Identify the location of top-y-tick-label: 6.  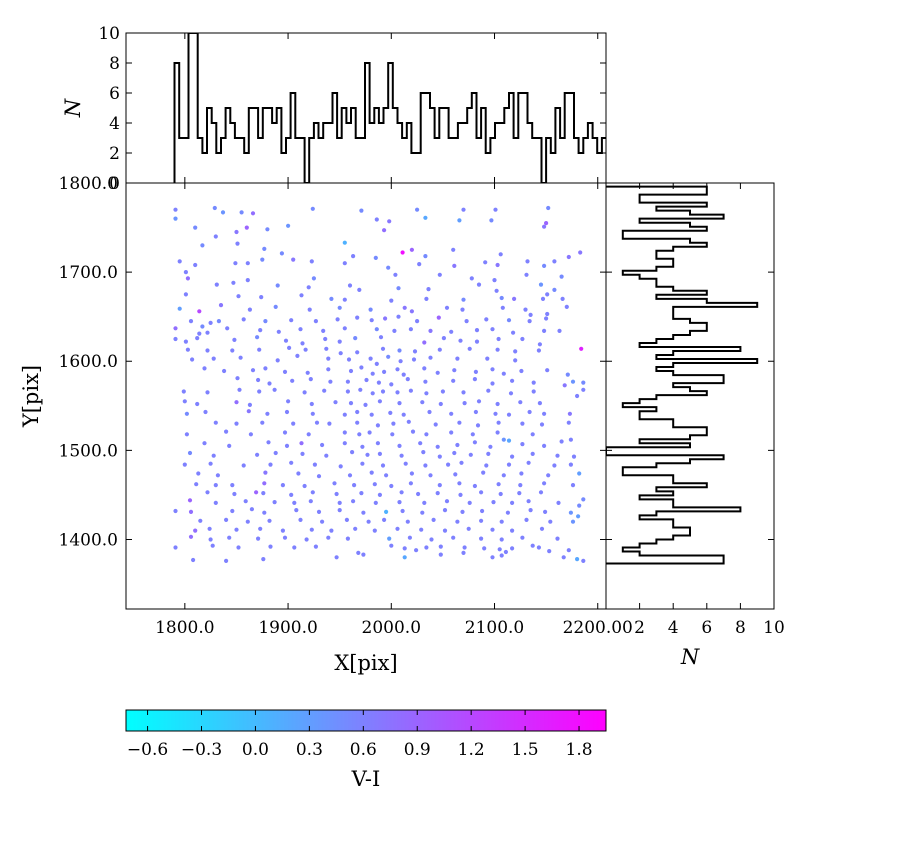
(114, 94).